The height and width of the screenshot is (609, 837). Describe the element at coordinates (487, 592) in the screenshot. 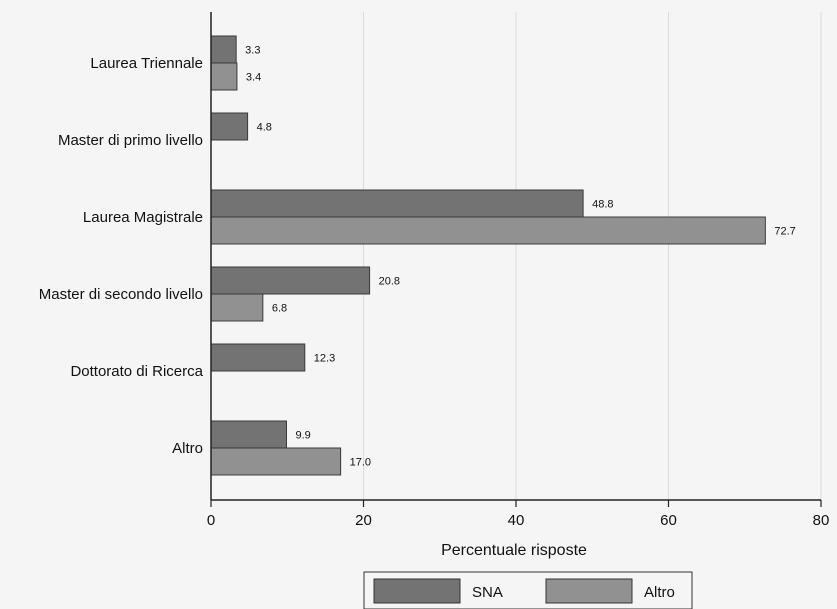

I see `legend-label: SNA` at that location.